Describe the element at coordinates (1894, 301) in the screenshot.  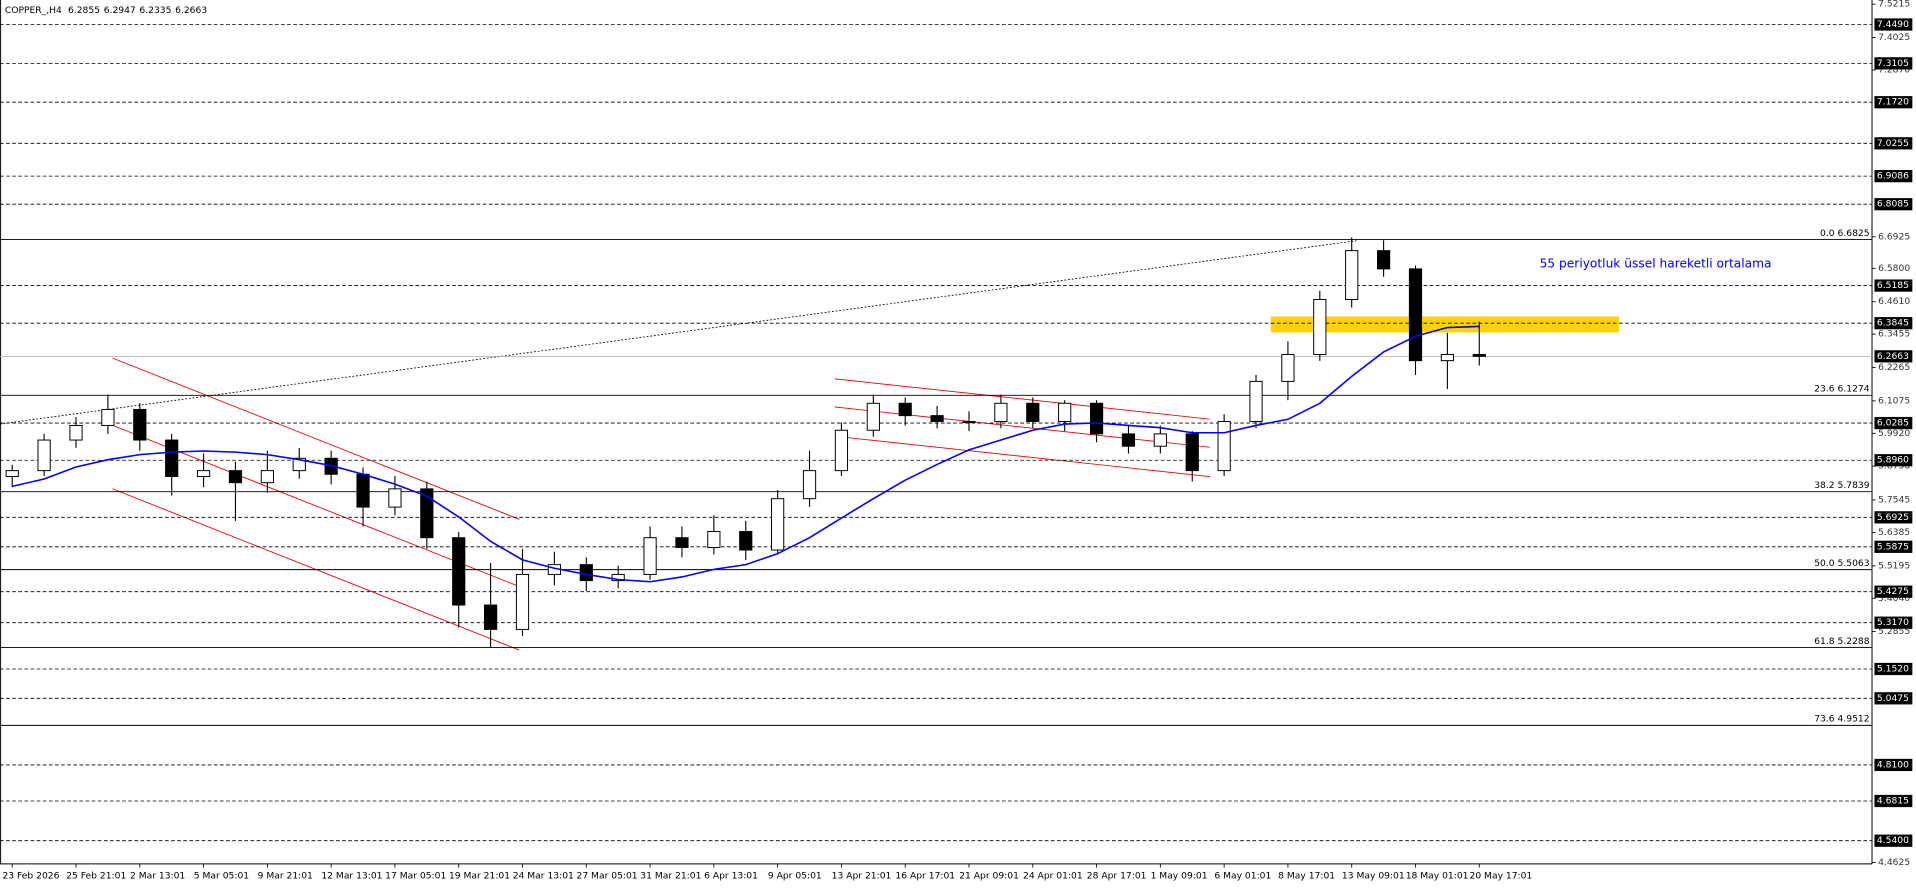
I see `y-tick-label: 6.4610` at that location.